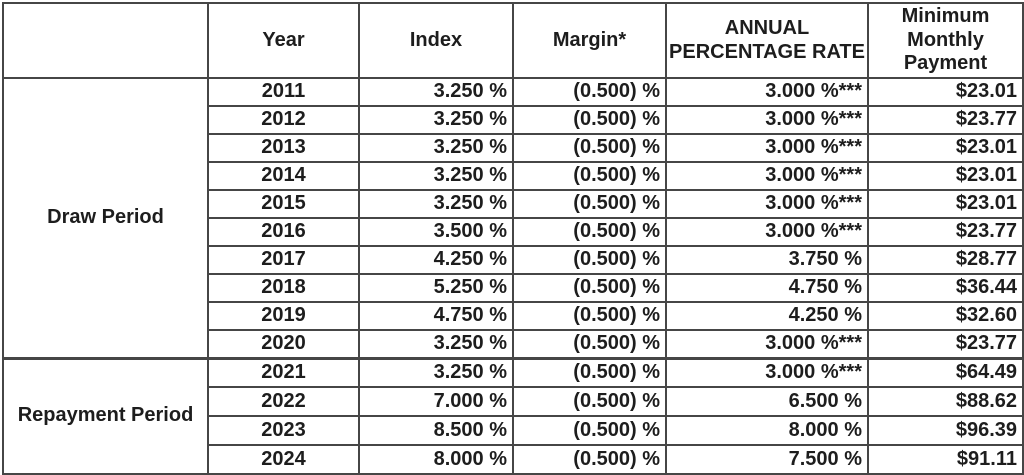 The width and height of the screenshot is (1024, 475). I want to click on table-row: 2024 8.000 % (0.500) % 7.500 % $91.11, so click(513, 459).